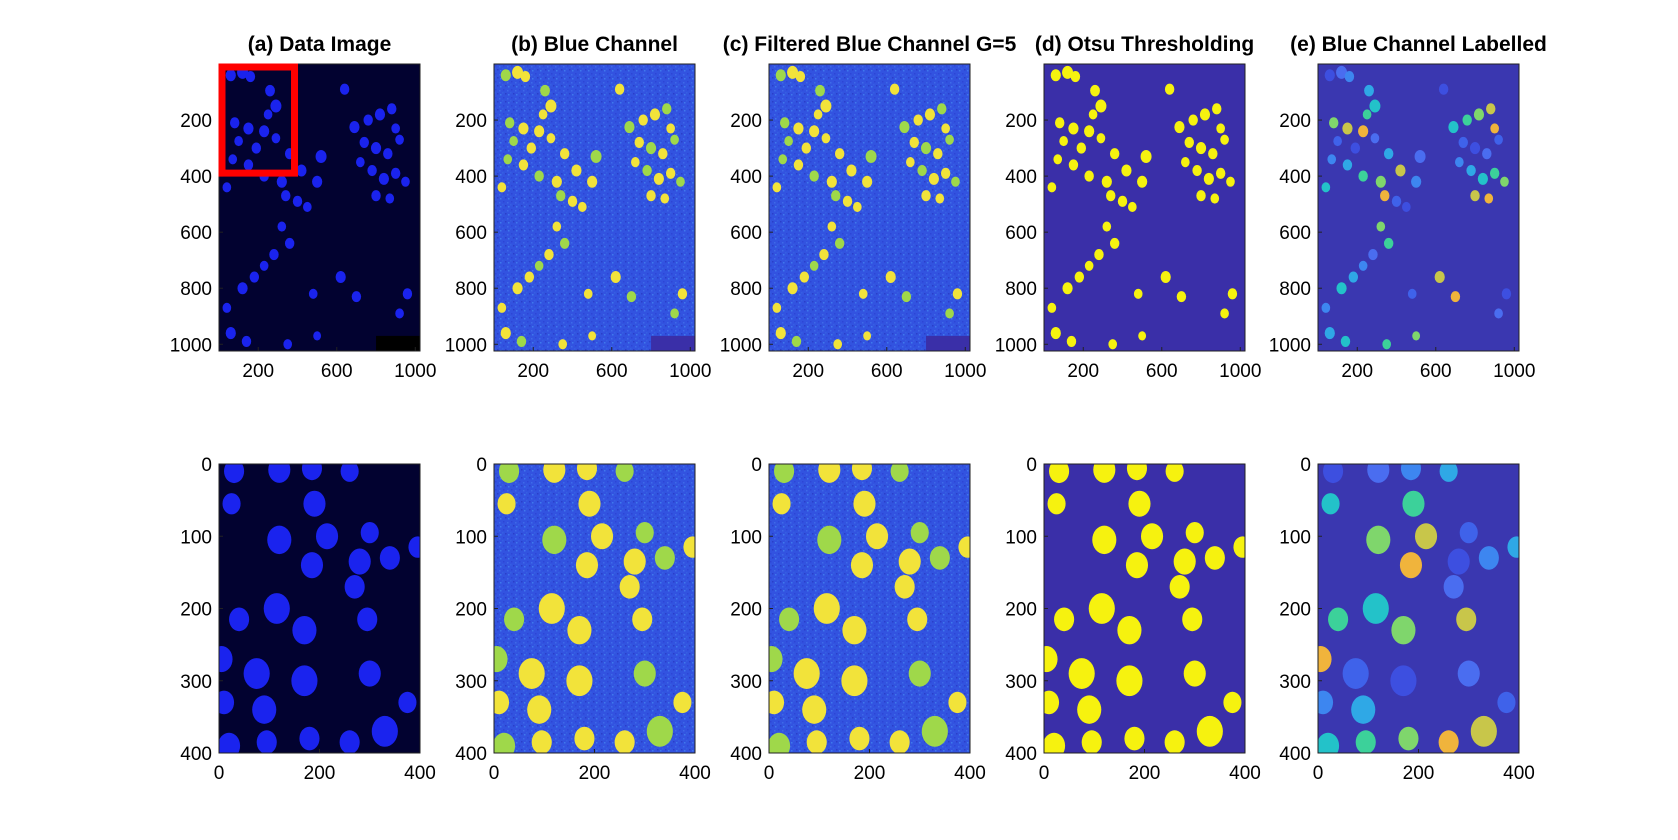  What do you see at coordinates (1245, 773) in the screenshot?
I see `x-tick-label: 400` at bounding box center [1245, 773].